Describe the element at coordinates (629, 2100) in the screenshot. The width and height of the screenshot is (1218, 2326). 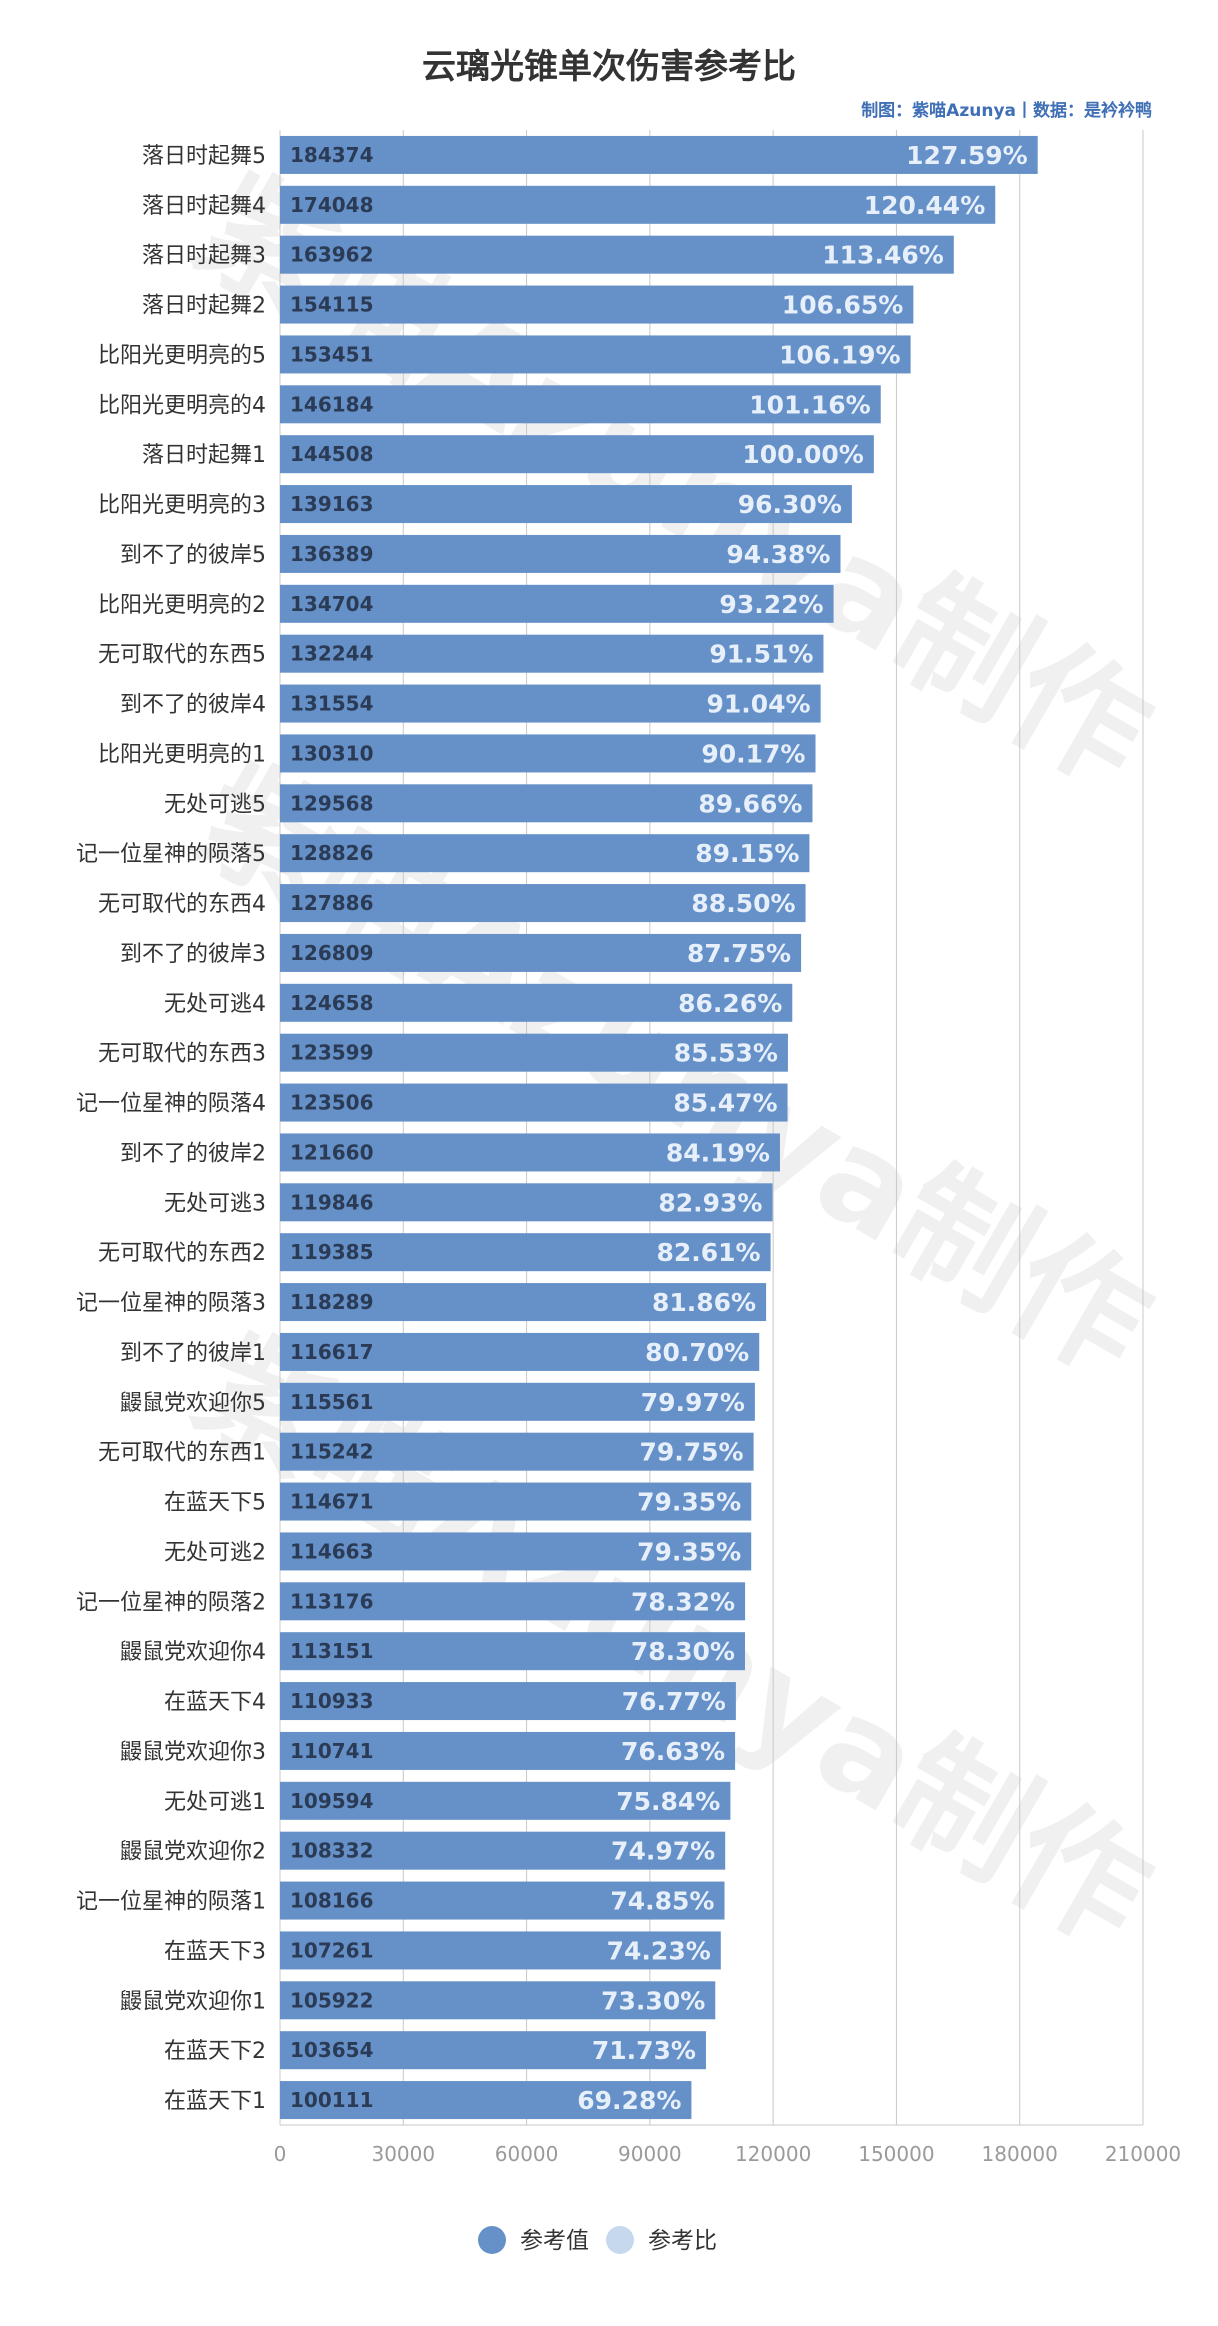
I see `bar-percent-label: 69.28%` at that location.